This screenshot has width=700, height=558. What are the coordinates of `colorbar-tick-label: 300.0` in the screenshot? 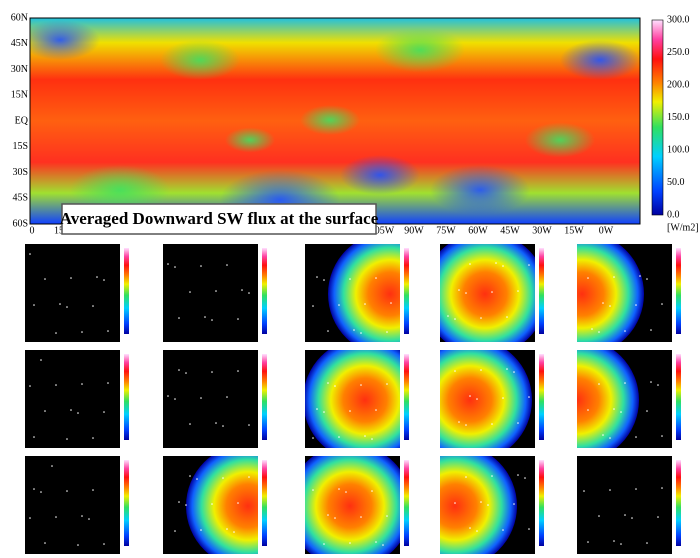 It's located at (678, 19).